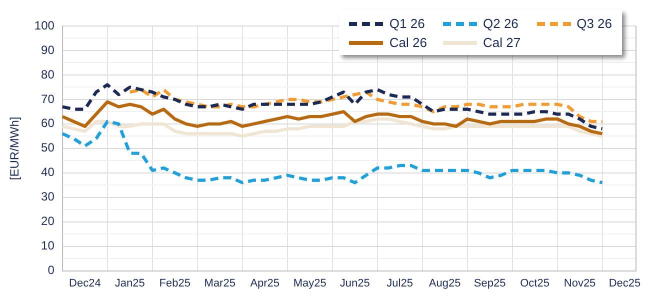 This screenshot has height=300, width=648. I want to click on y-tick-label: 10, so click(48, 245).